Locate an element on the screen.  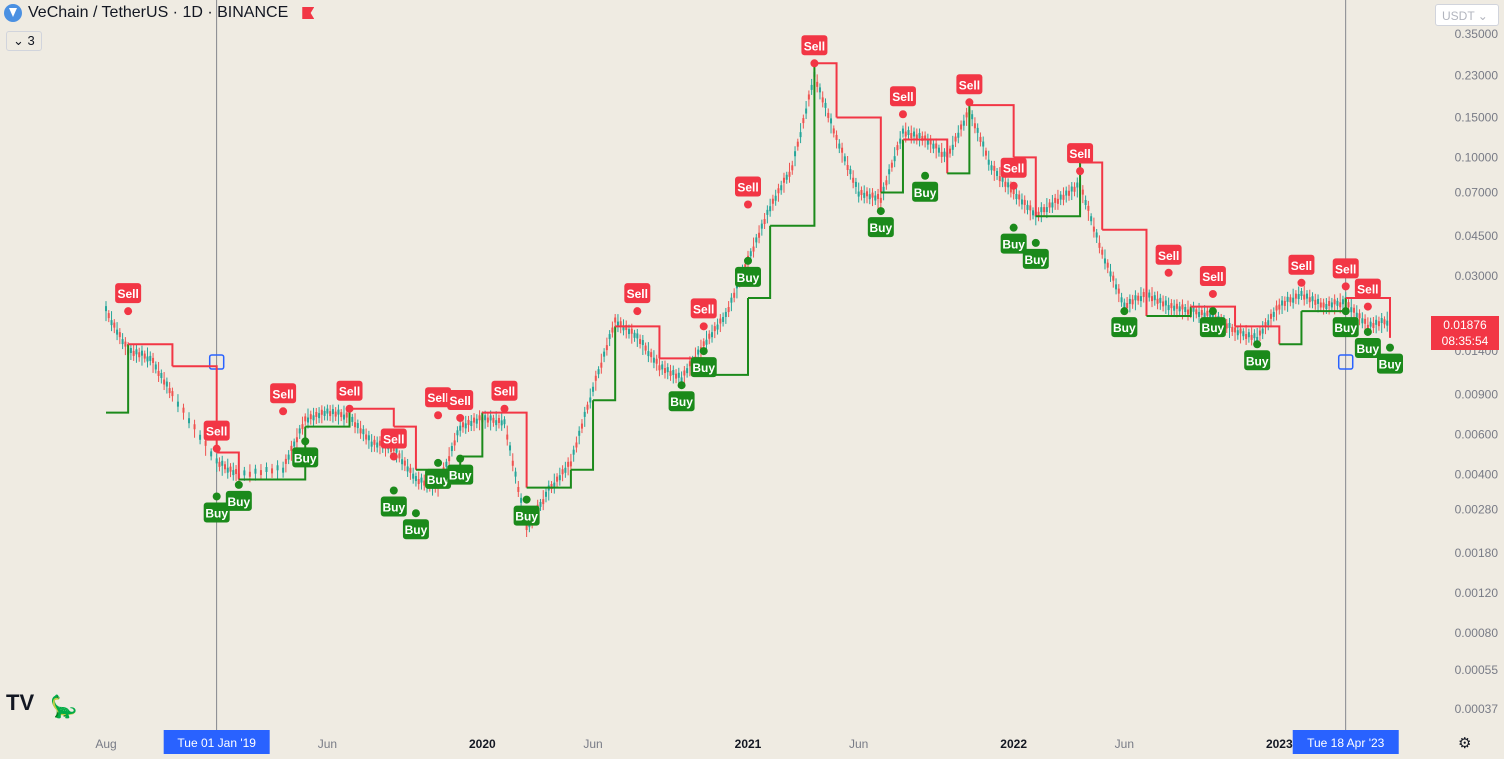
currency-select: USDT ⌄ is located at coordinates (1467, 15).